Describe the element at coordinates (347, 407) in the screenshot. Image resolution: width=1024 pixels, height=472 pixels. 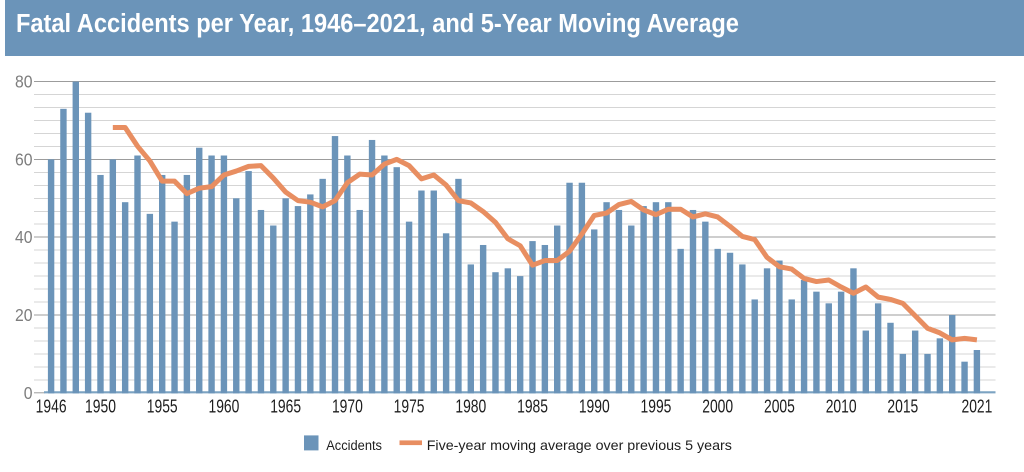
I see `svg-text: 1970` at that location.